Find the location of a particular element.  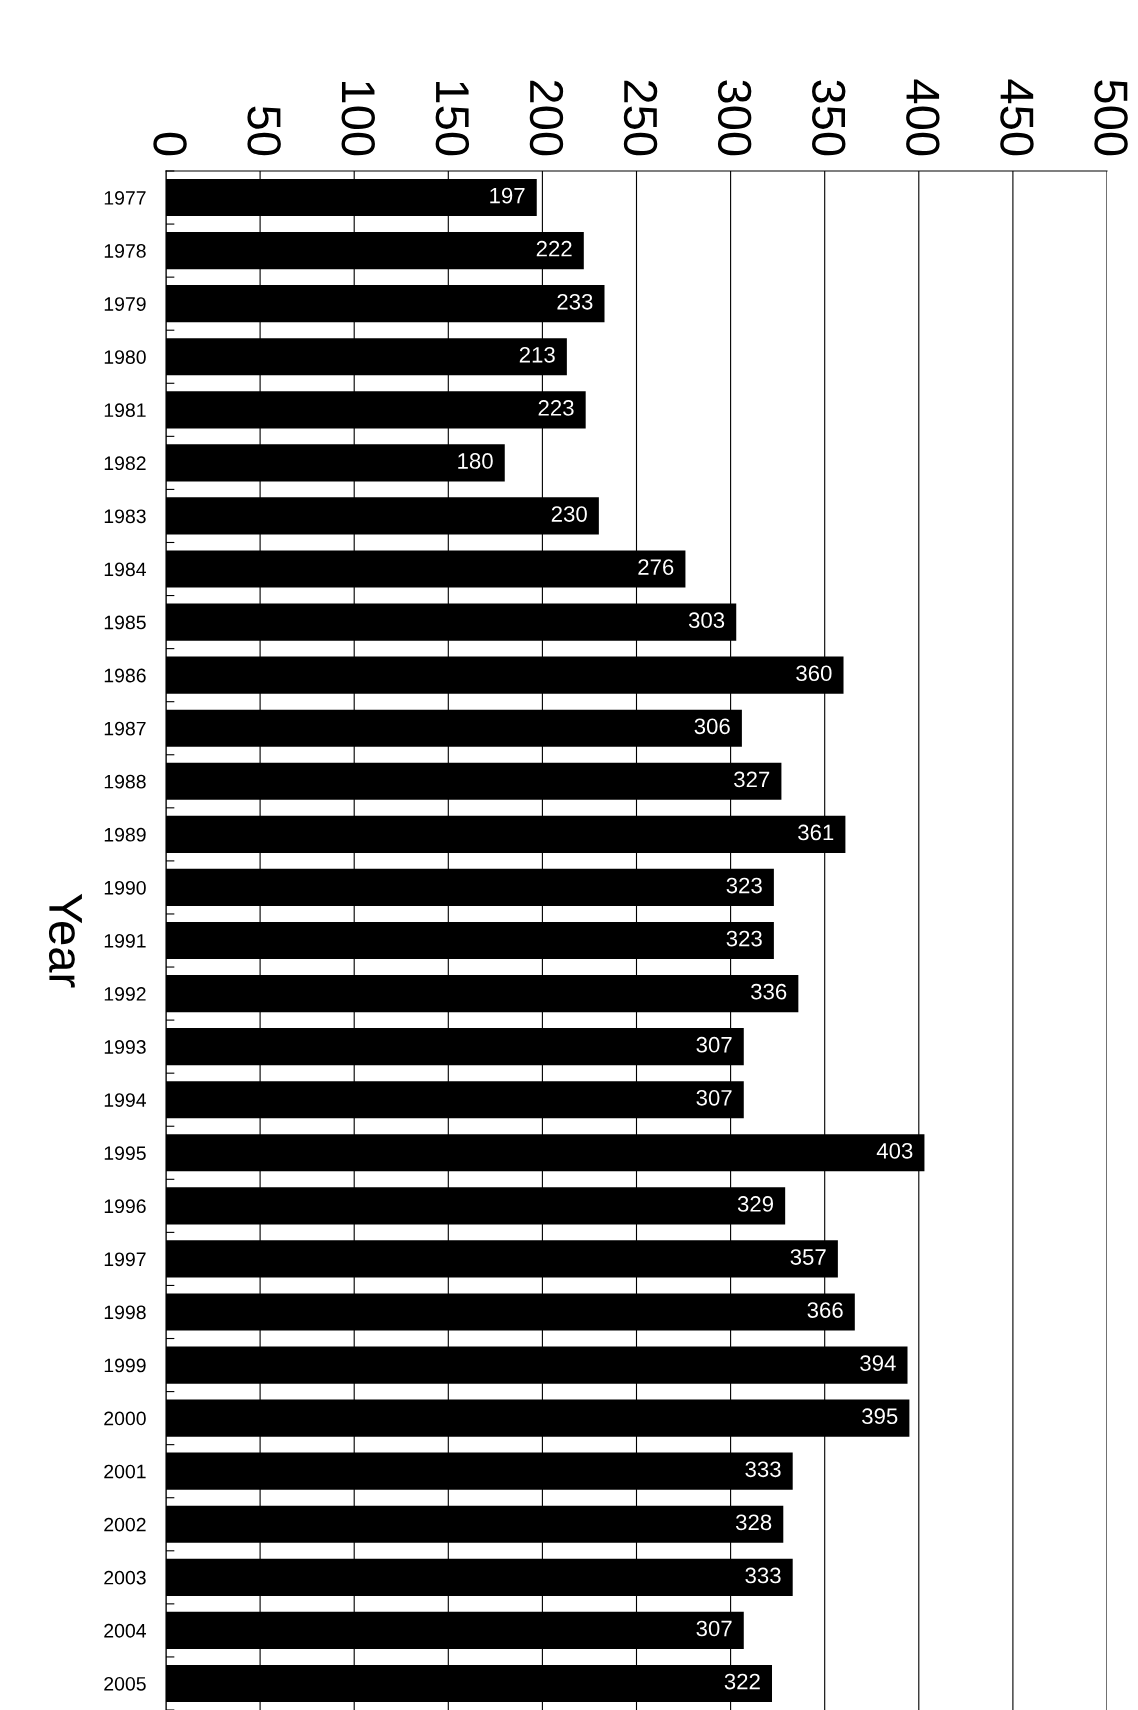

data-label: 230 is located at coordinates (569, 514).